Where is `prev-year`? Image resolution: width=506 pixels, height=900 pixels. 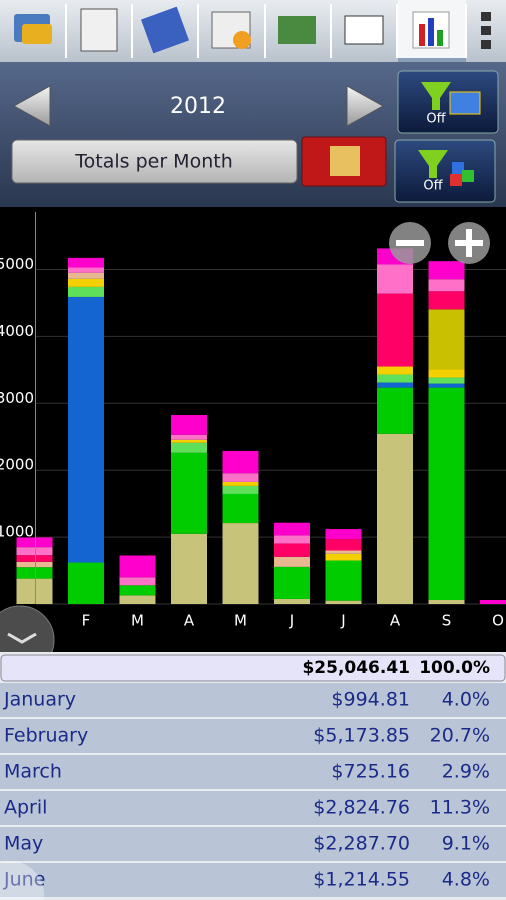
prev-year is located at coordinates (31, 106).